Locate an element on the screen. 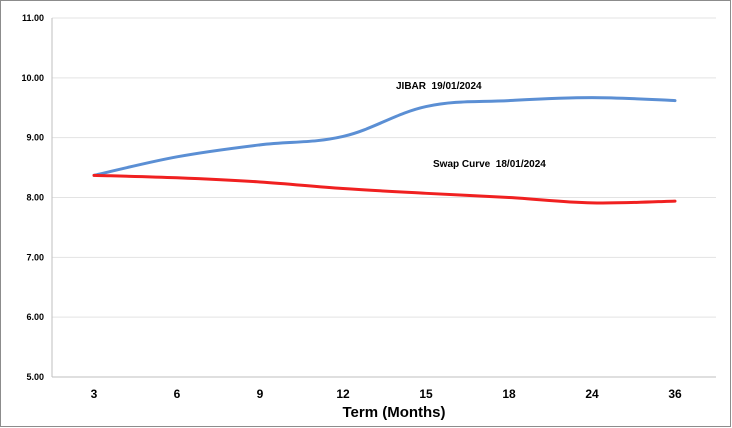  x-axis-ticks: 3 6 9 12 15 18 24 36 is located at coordinates (386, 394).